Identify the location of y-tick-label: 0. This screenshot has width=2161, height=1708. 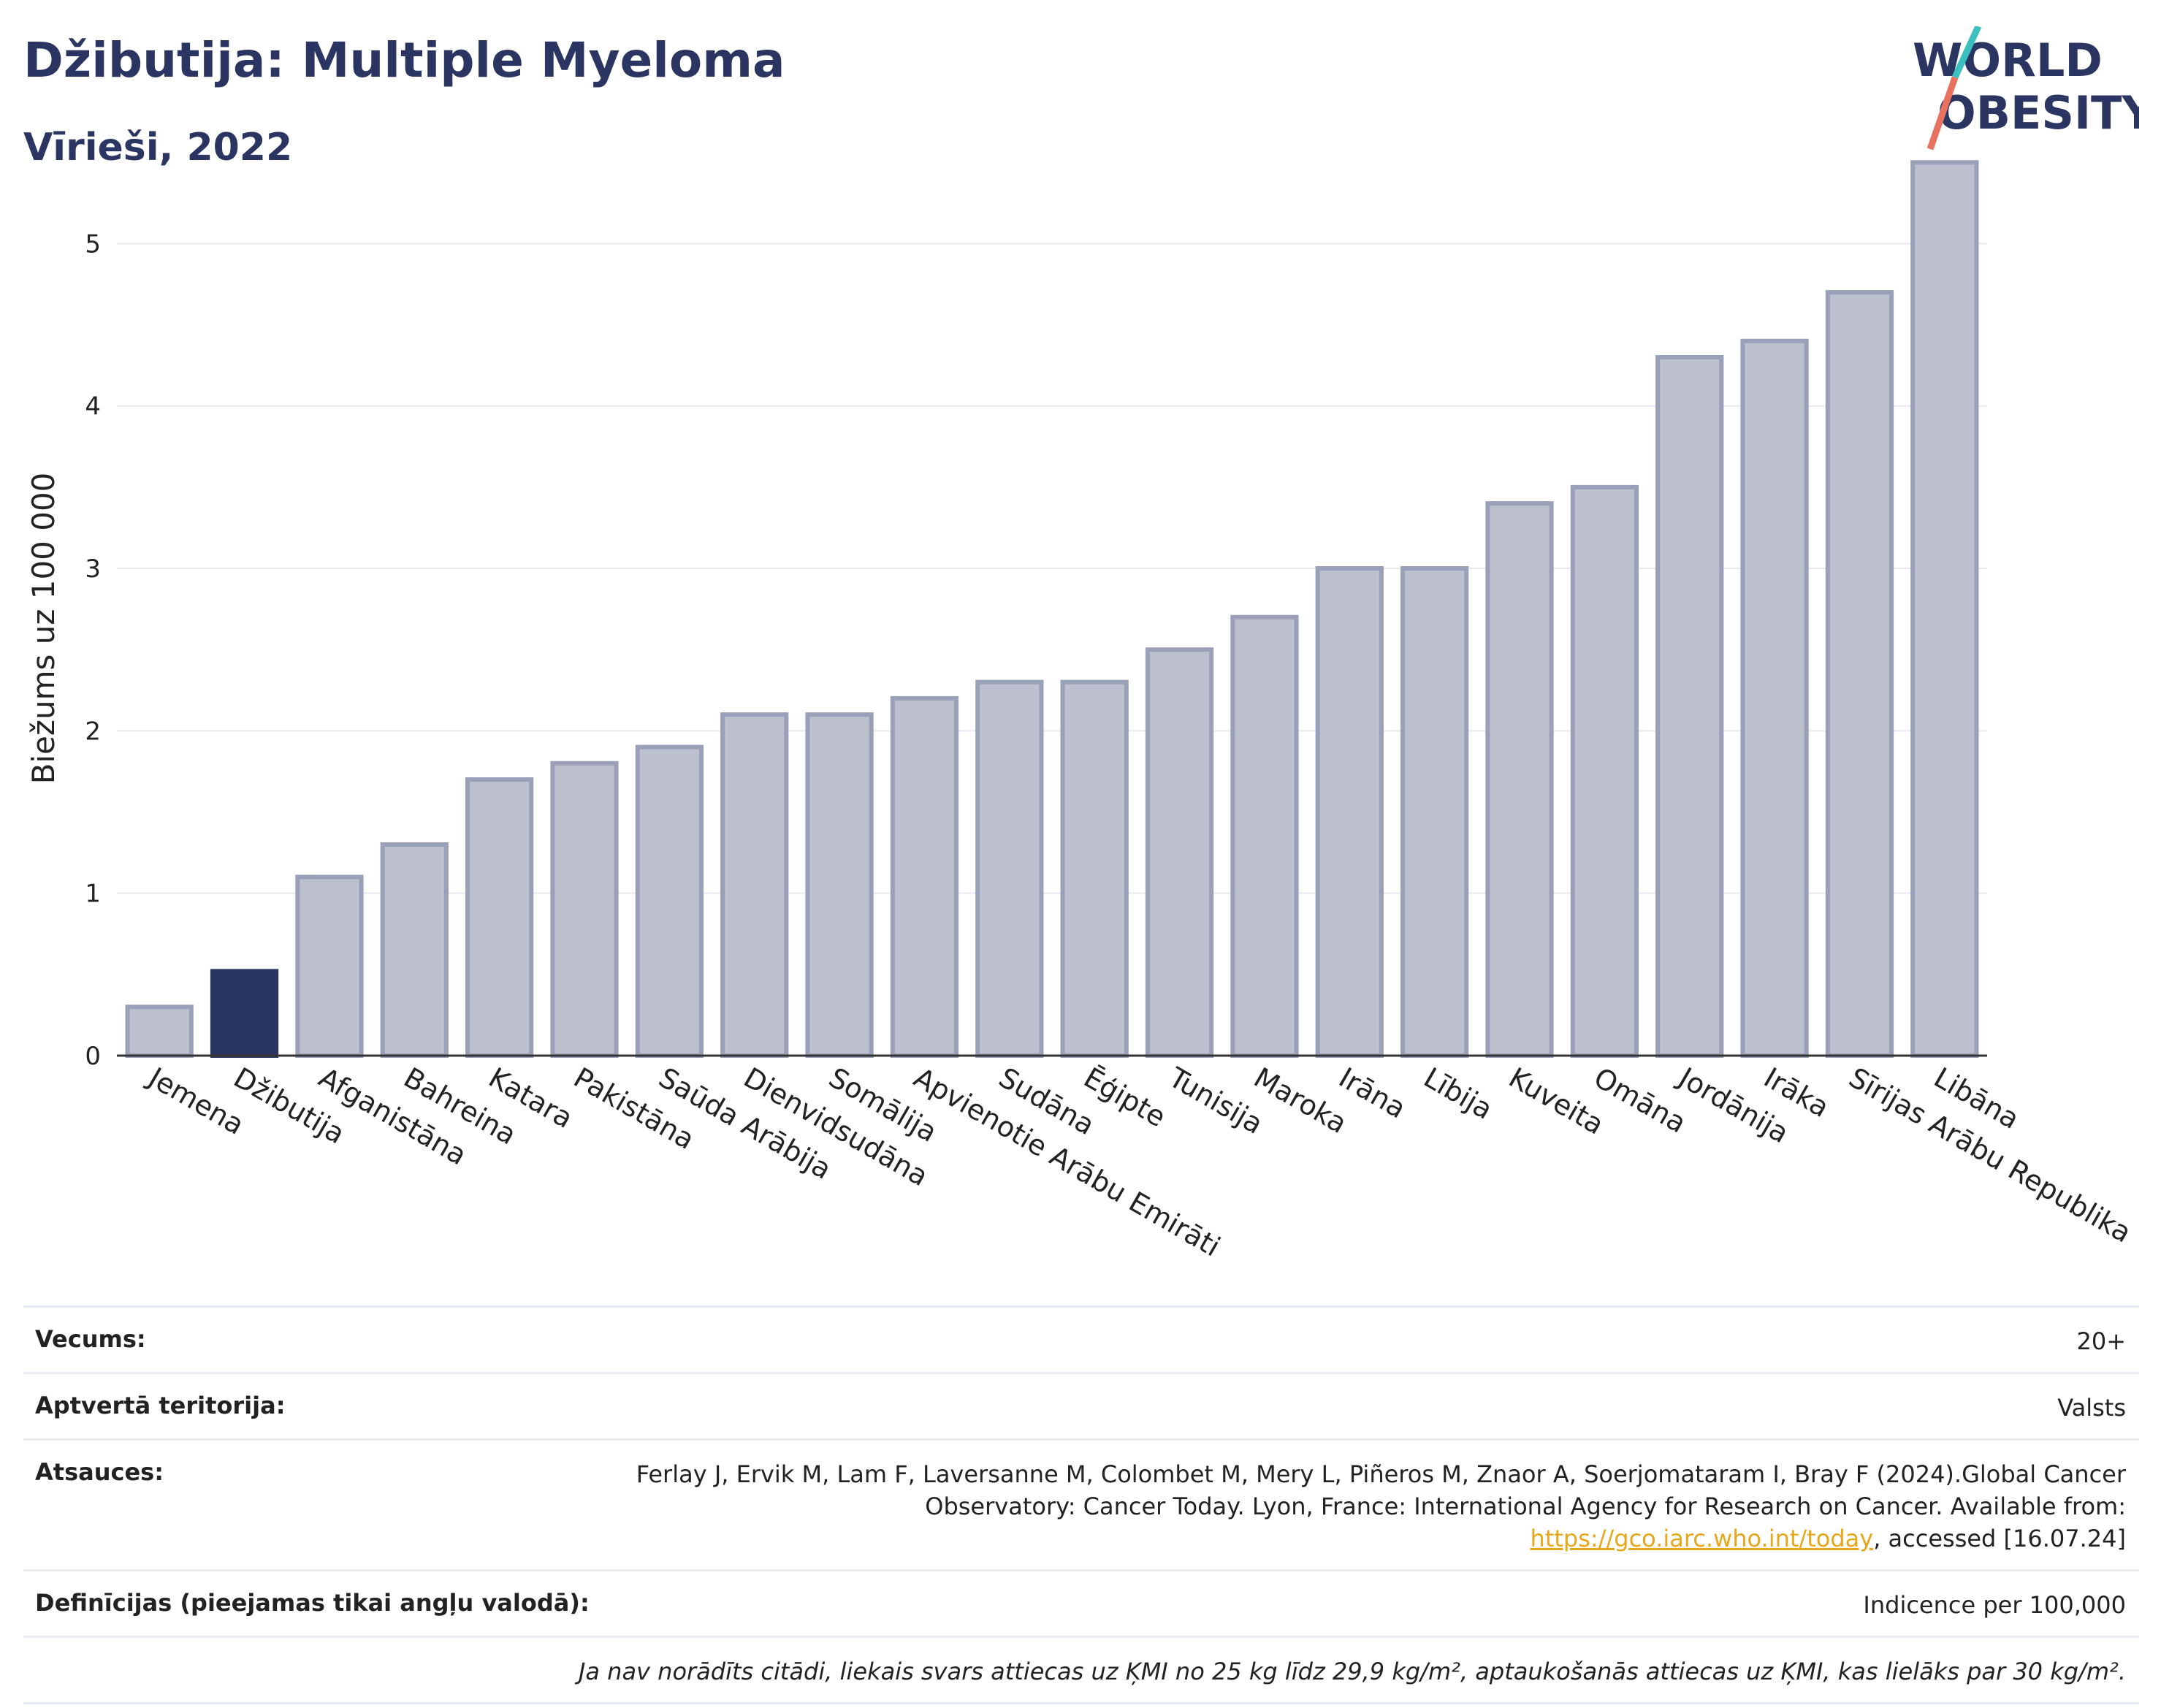
(93, 1056).